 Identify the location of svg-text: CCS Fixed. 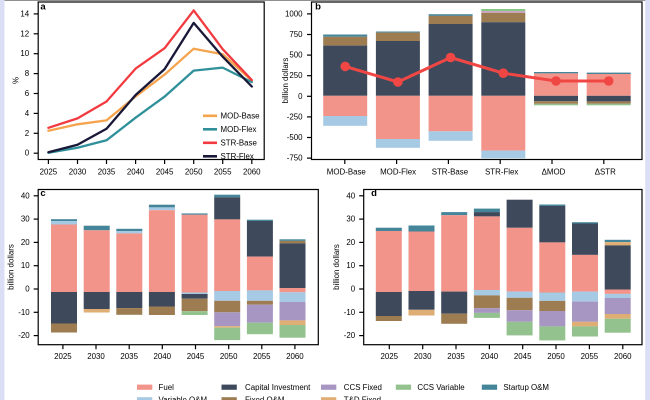
(363, 387).